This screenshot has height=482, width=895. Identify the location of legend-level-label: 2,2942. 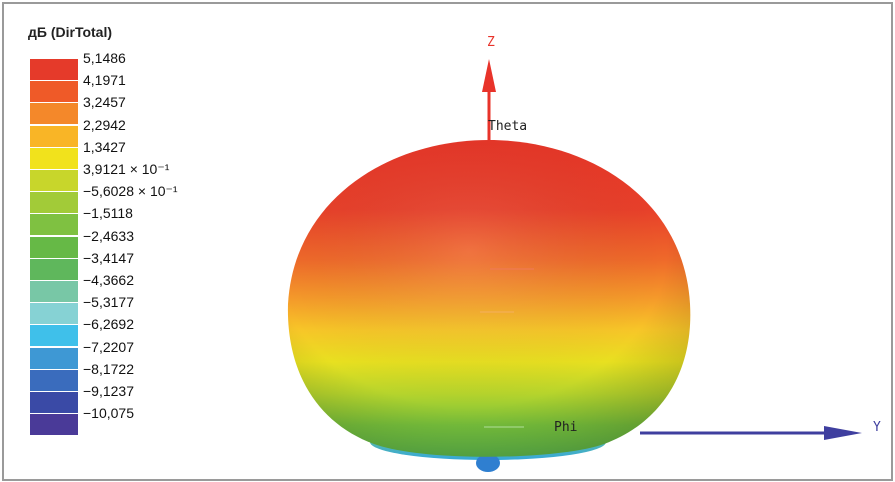
(104, 124).